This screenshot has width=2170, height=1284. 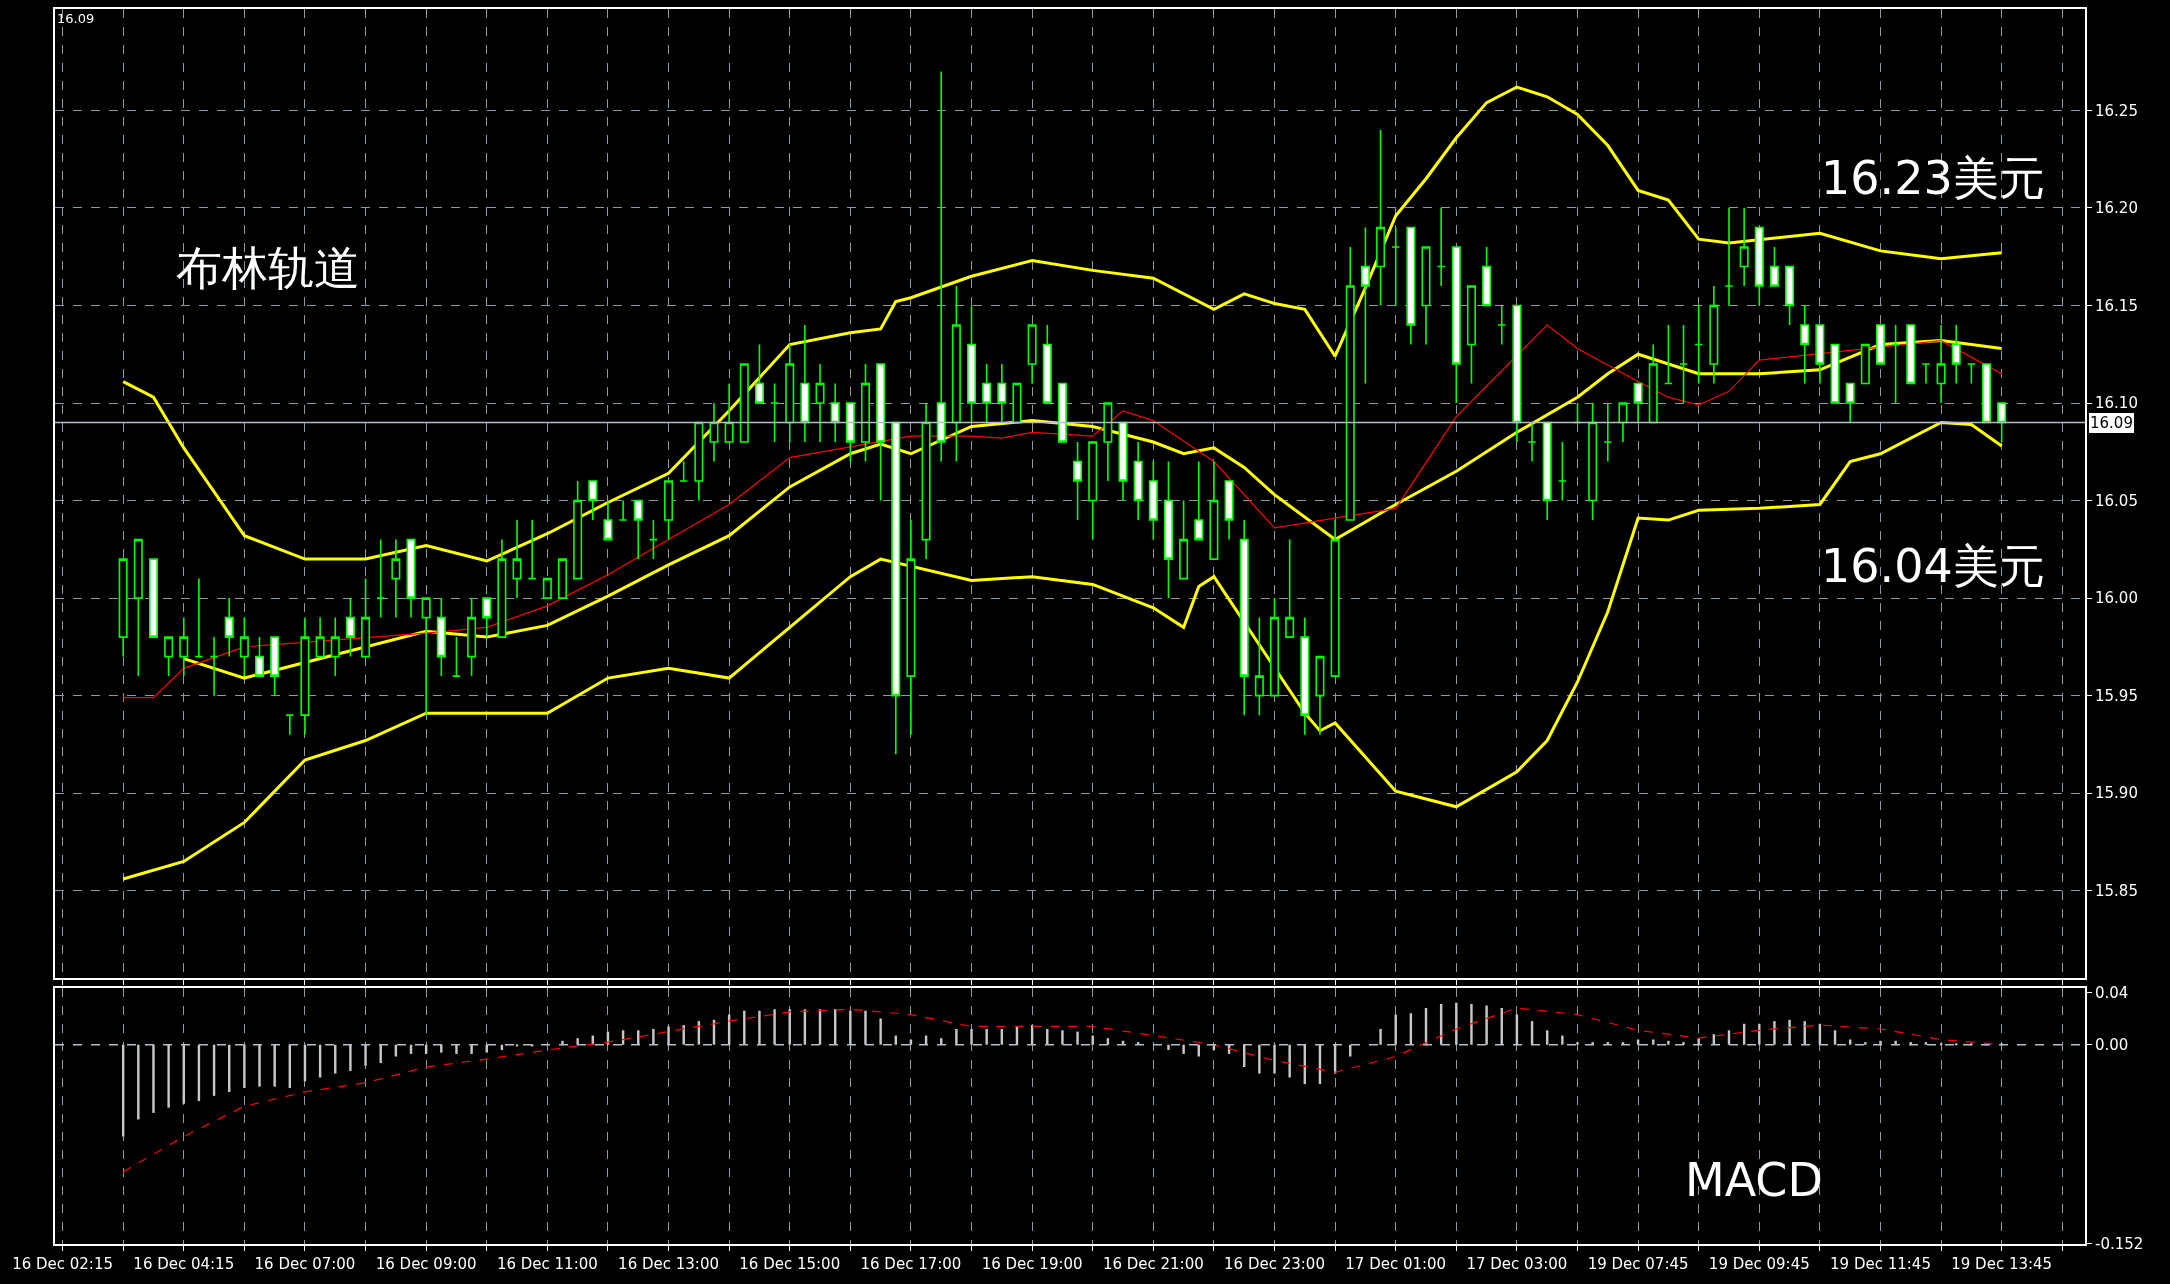 I want to click on annotation: MACD, so click(x=1754, y=1180).